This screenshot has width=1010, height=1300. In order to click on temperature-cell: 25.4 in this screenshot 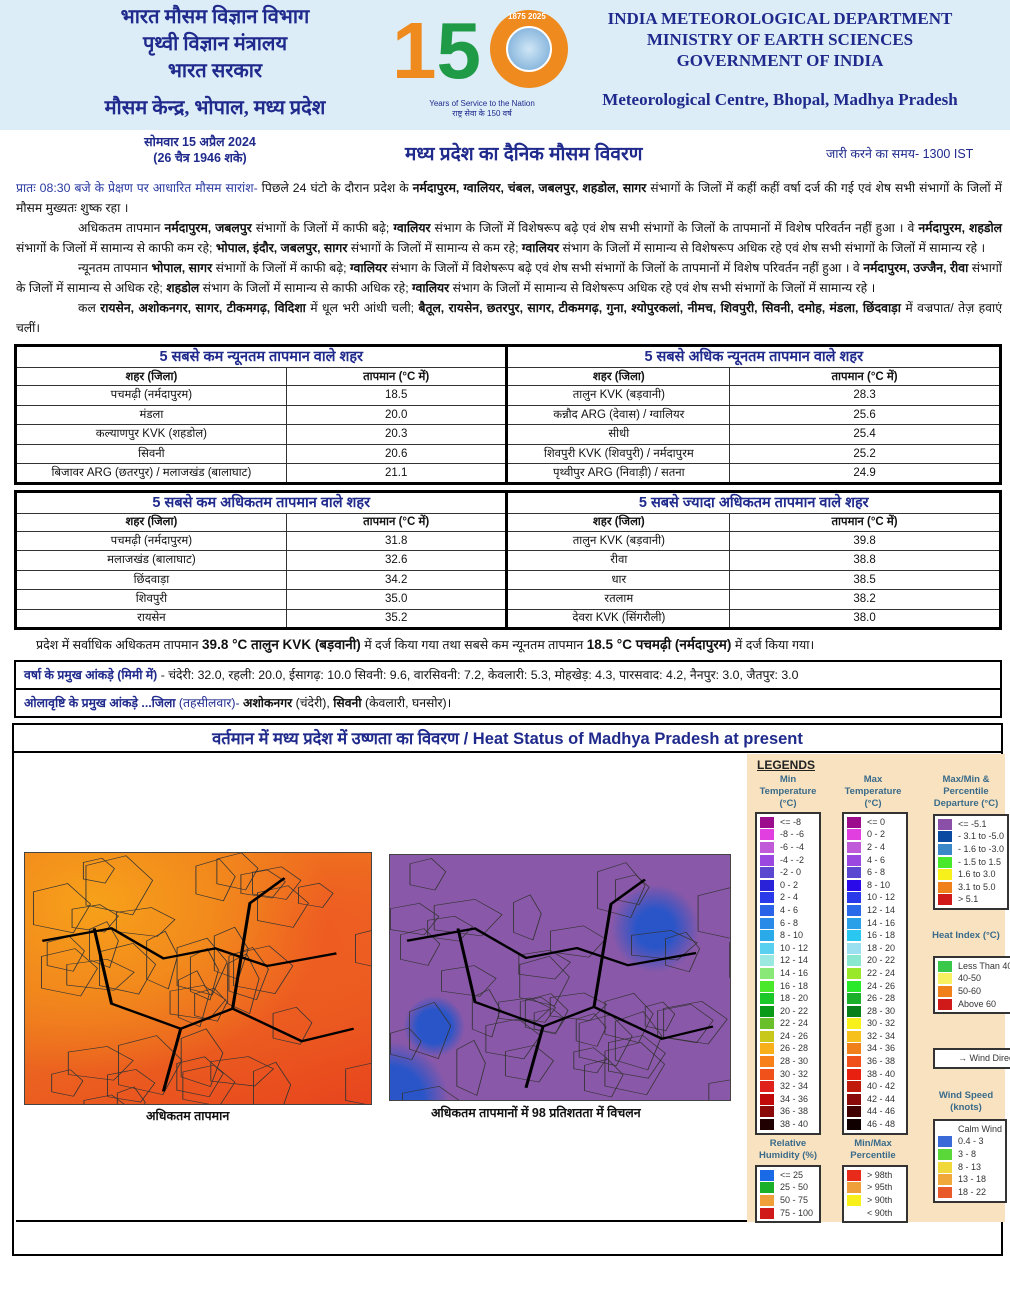, I will do `click(865, 434)`.